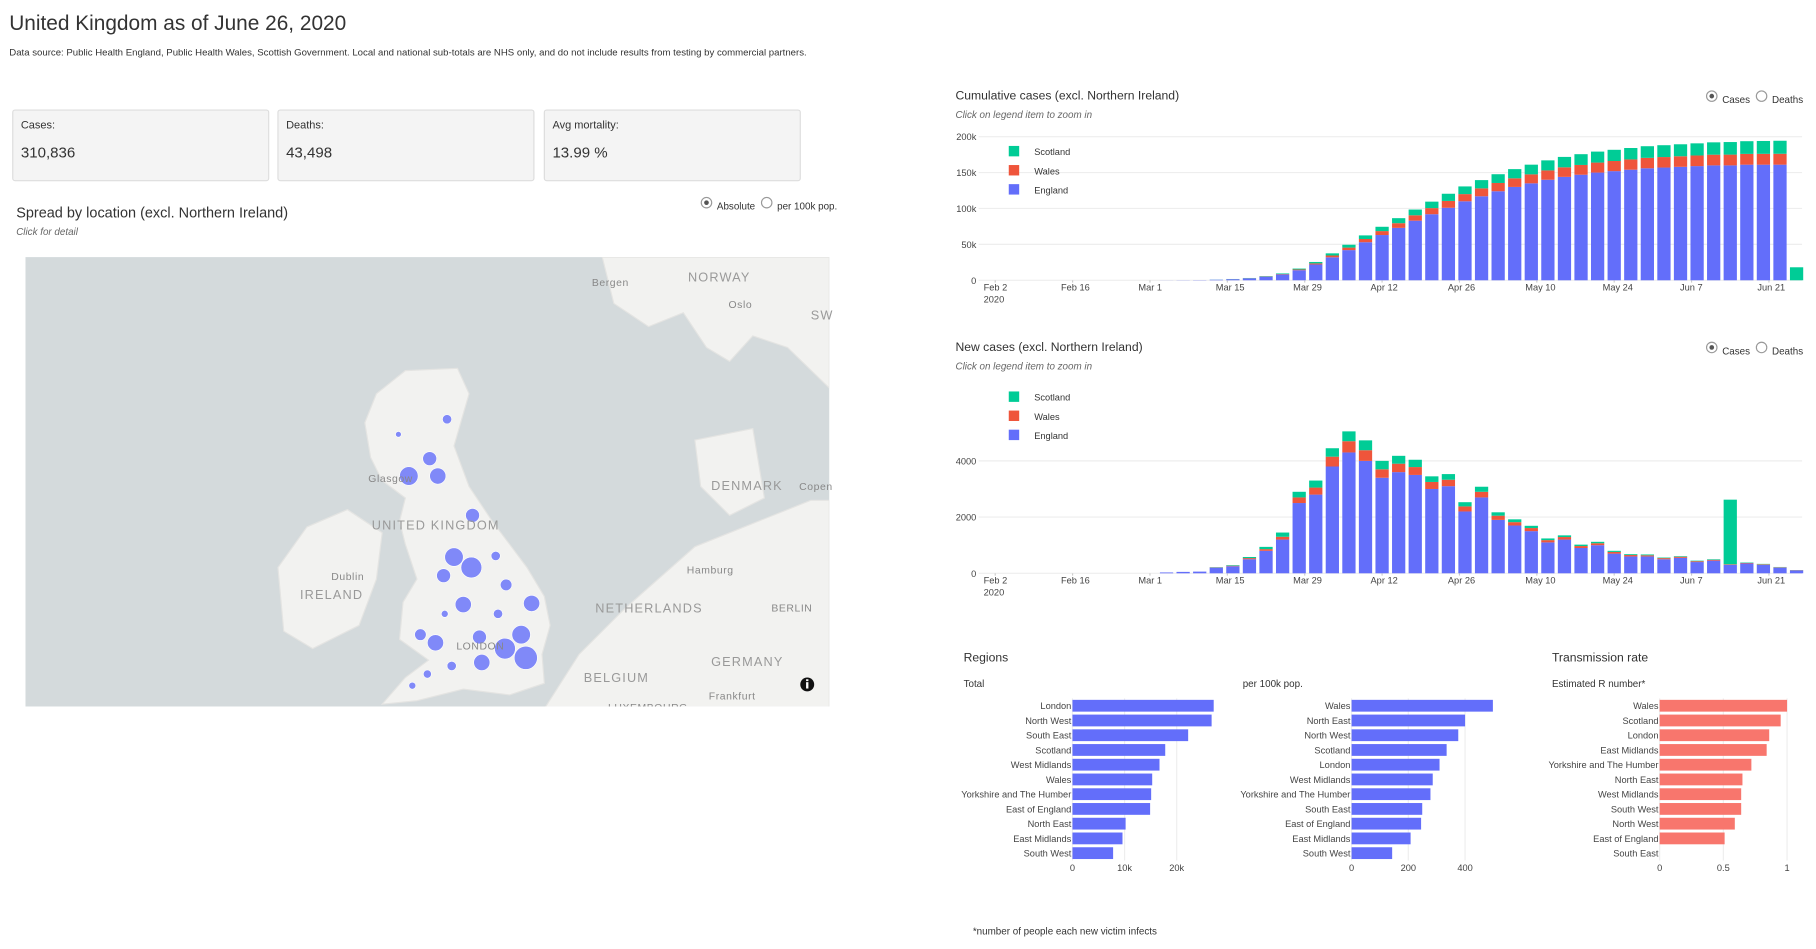 This screenshot has width=1816, height=949. I want to click on x-tick-label: Feb 16, so click(1075, 581).